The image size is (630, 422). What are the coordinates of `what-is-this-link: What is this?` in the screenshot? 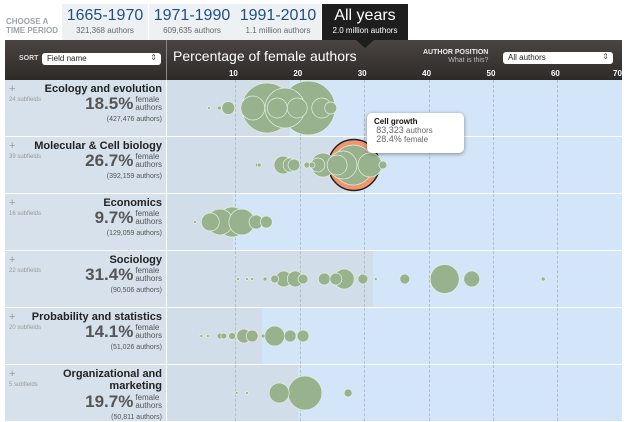 It's located at (468, 60).